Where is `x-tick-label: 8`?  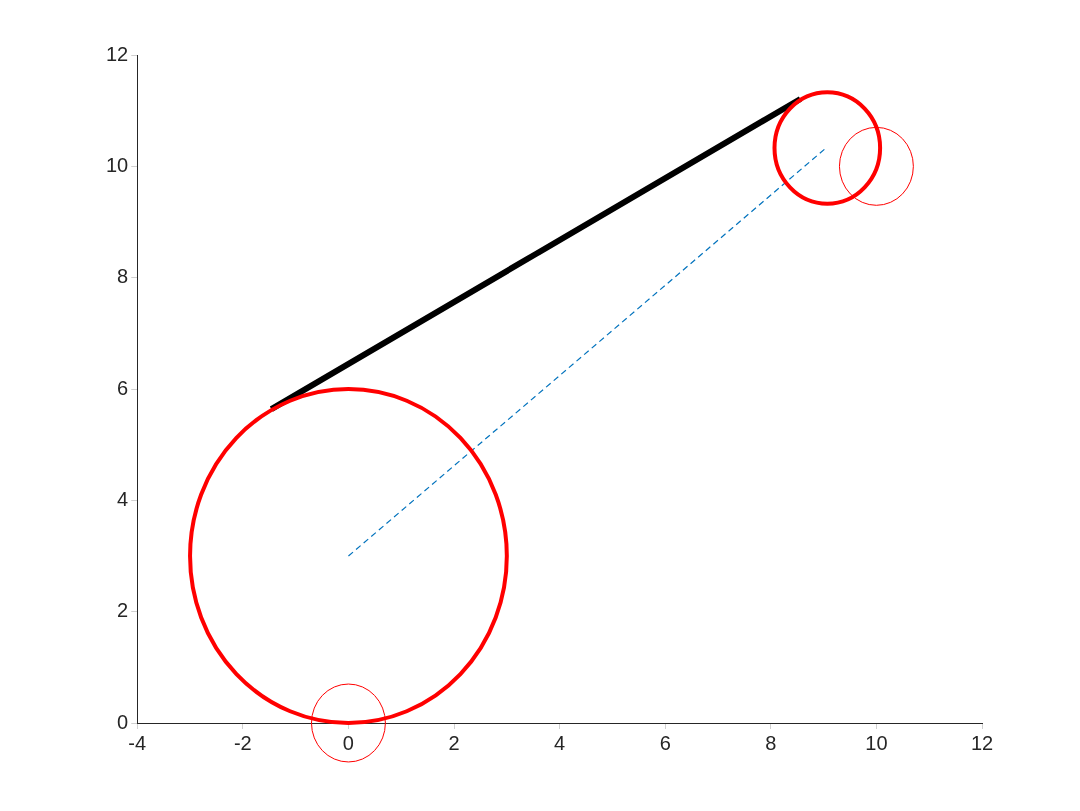
x-tick-label: 8 is located at coordinates (771, 742).